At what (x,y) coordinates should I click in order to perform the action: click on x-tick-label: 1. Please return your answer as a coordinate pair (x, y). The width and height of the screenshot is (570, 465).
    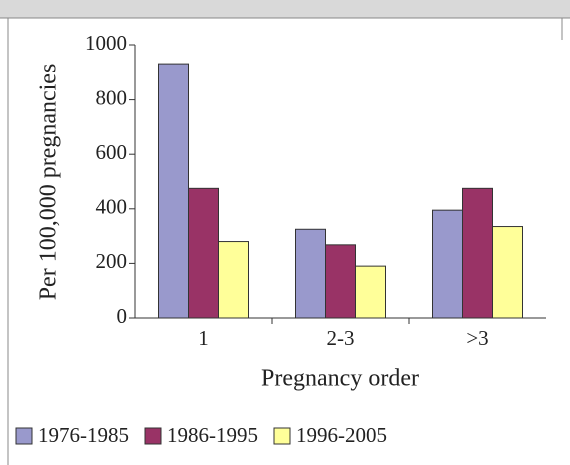
    Looking at the image, I should click on (203, 338).